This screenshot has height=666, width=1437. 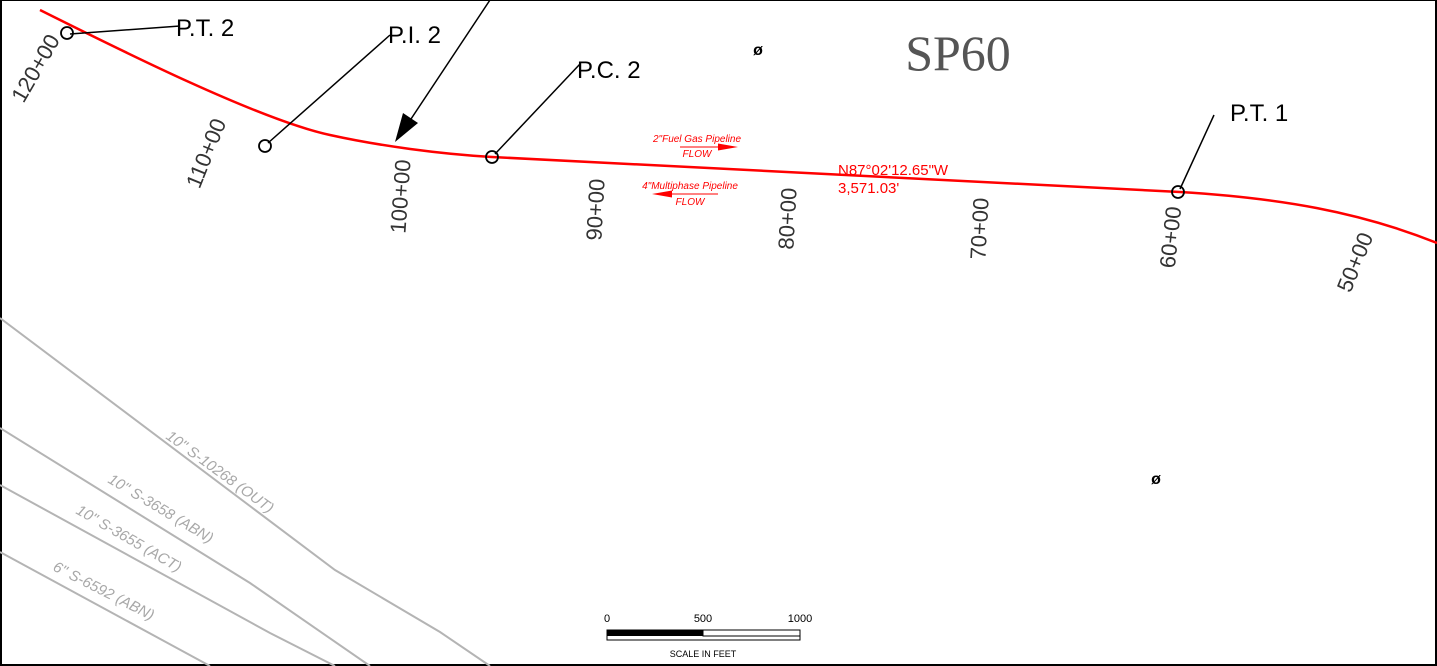 What do you see at coordinates (414, 35) in the screenshot?
I see `pi2-label: P.I. 2` at bounding box center [414, 35].